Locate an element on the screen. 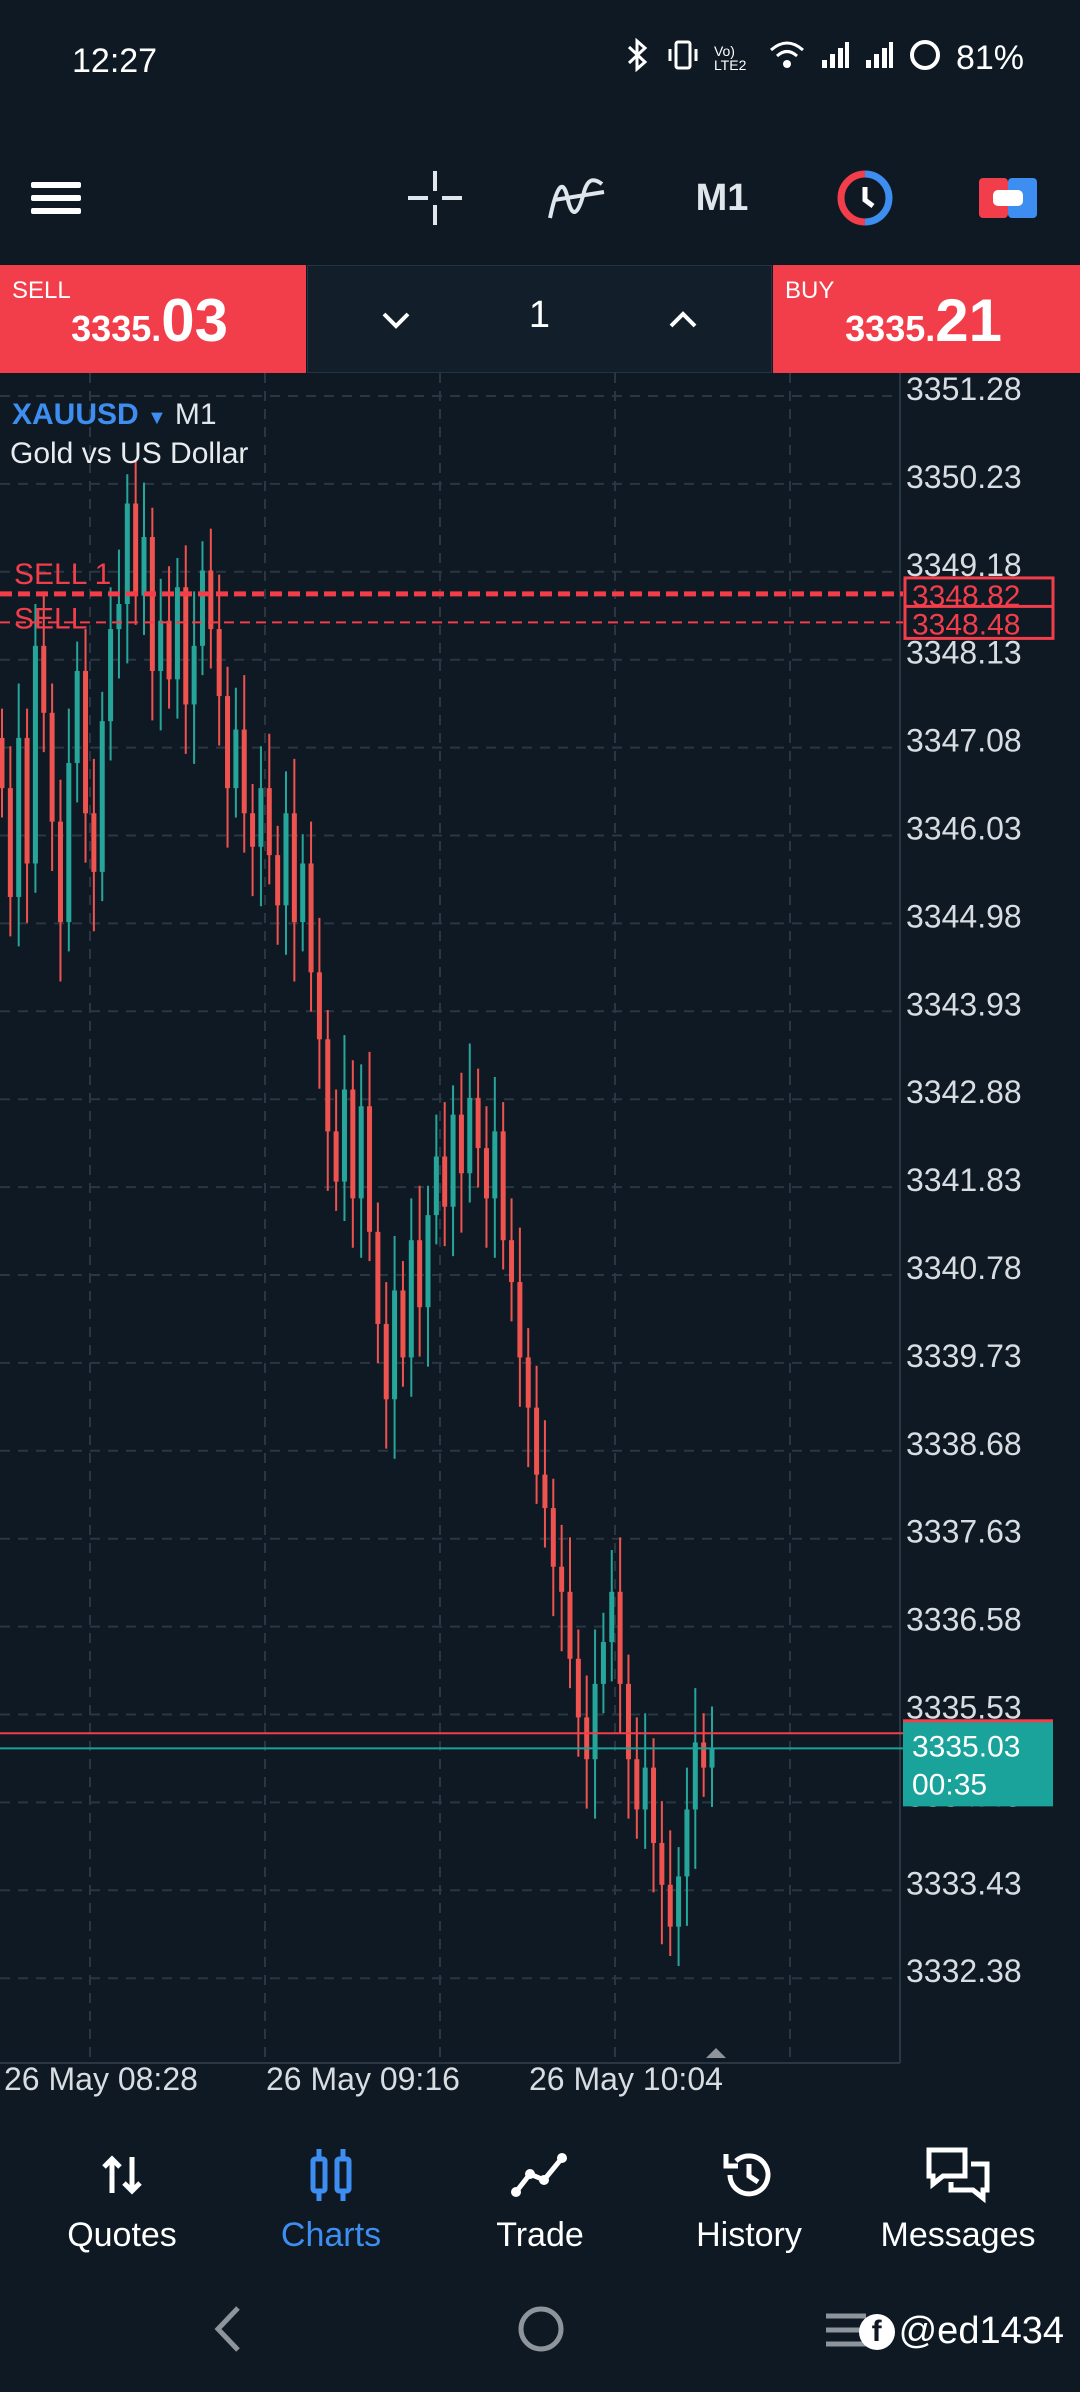 The height and width of the screenshot is (2392, 1080). y-tick-label: 3340.78 is located at coordinates (964, 1268).